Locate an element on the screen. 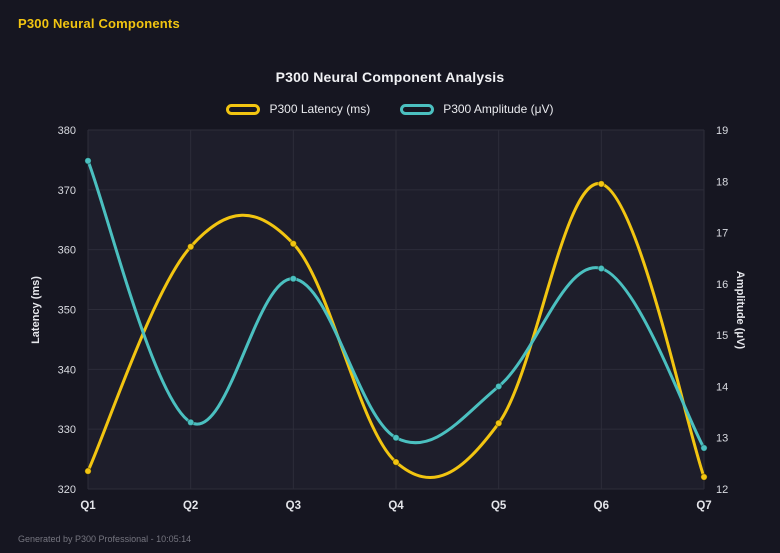 The image size is (780, 553). left-axis-tick-label: 330 is located at coordinates (67, 430).